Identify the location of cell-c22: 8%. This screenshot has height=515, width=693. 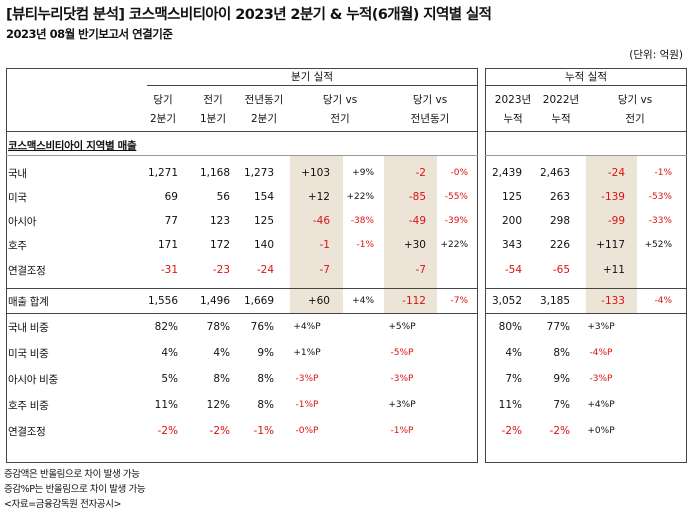
(561, 353).